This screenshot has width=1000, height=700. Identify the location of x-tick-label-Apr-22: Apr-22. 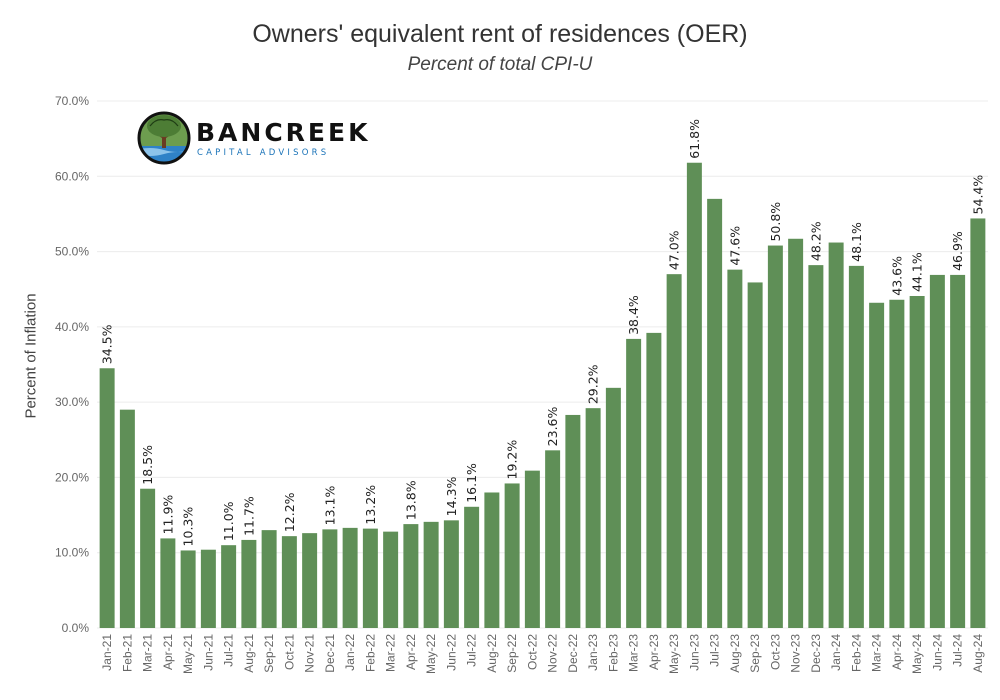
(411, 652).